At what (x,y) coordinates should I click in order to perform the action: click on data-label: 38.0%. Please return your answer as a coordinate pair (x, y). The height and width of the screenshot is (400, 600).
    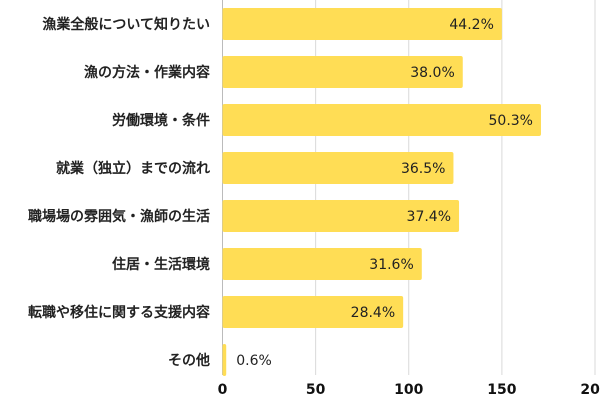
    Looking at the image, I should click on (432, 73).